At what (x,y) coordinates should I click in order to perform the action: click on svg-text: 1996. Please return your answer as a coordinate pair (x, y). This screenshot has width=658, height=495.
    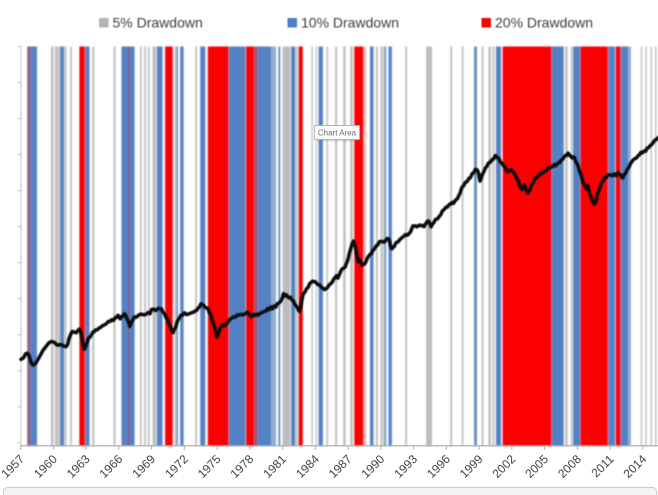
    Looking at the image, I should click on (438, 466).